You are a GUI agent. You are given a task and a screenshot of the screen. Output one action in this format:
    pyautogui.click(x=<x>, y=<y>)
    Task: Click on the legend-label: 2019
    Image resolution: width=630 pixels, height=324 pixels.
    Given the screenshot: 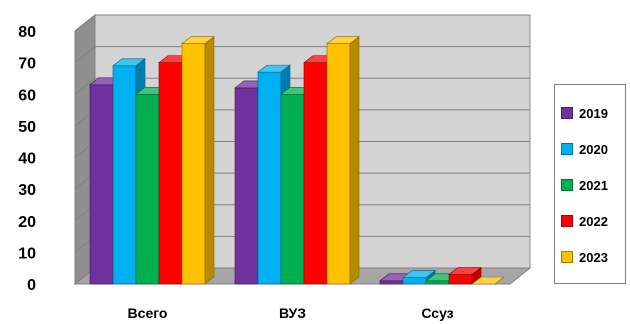 What is the action you would take?
    pyautogui.click(x=593, y=113)
    